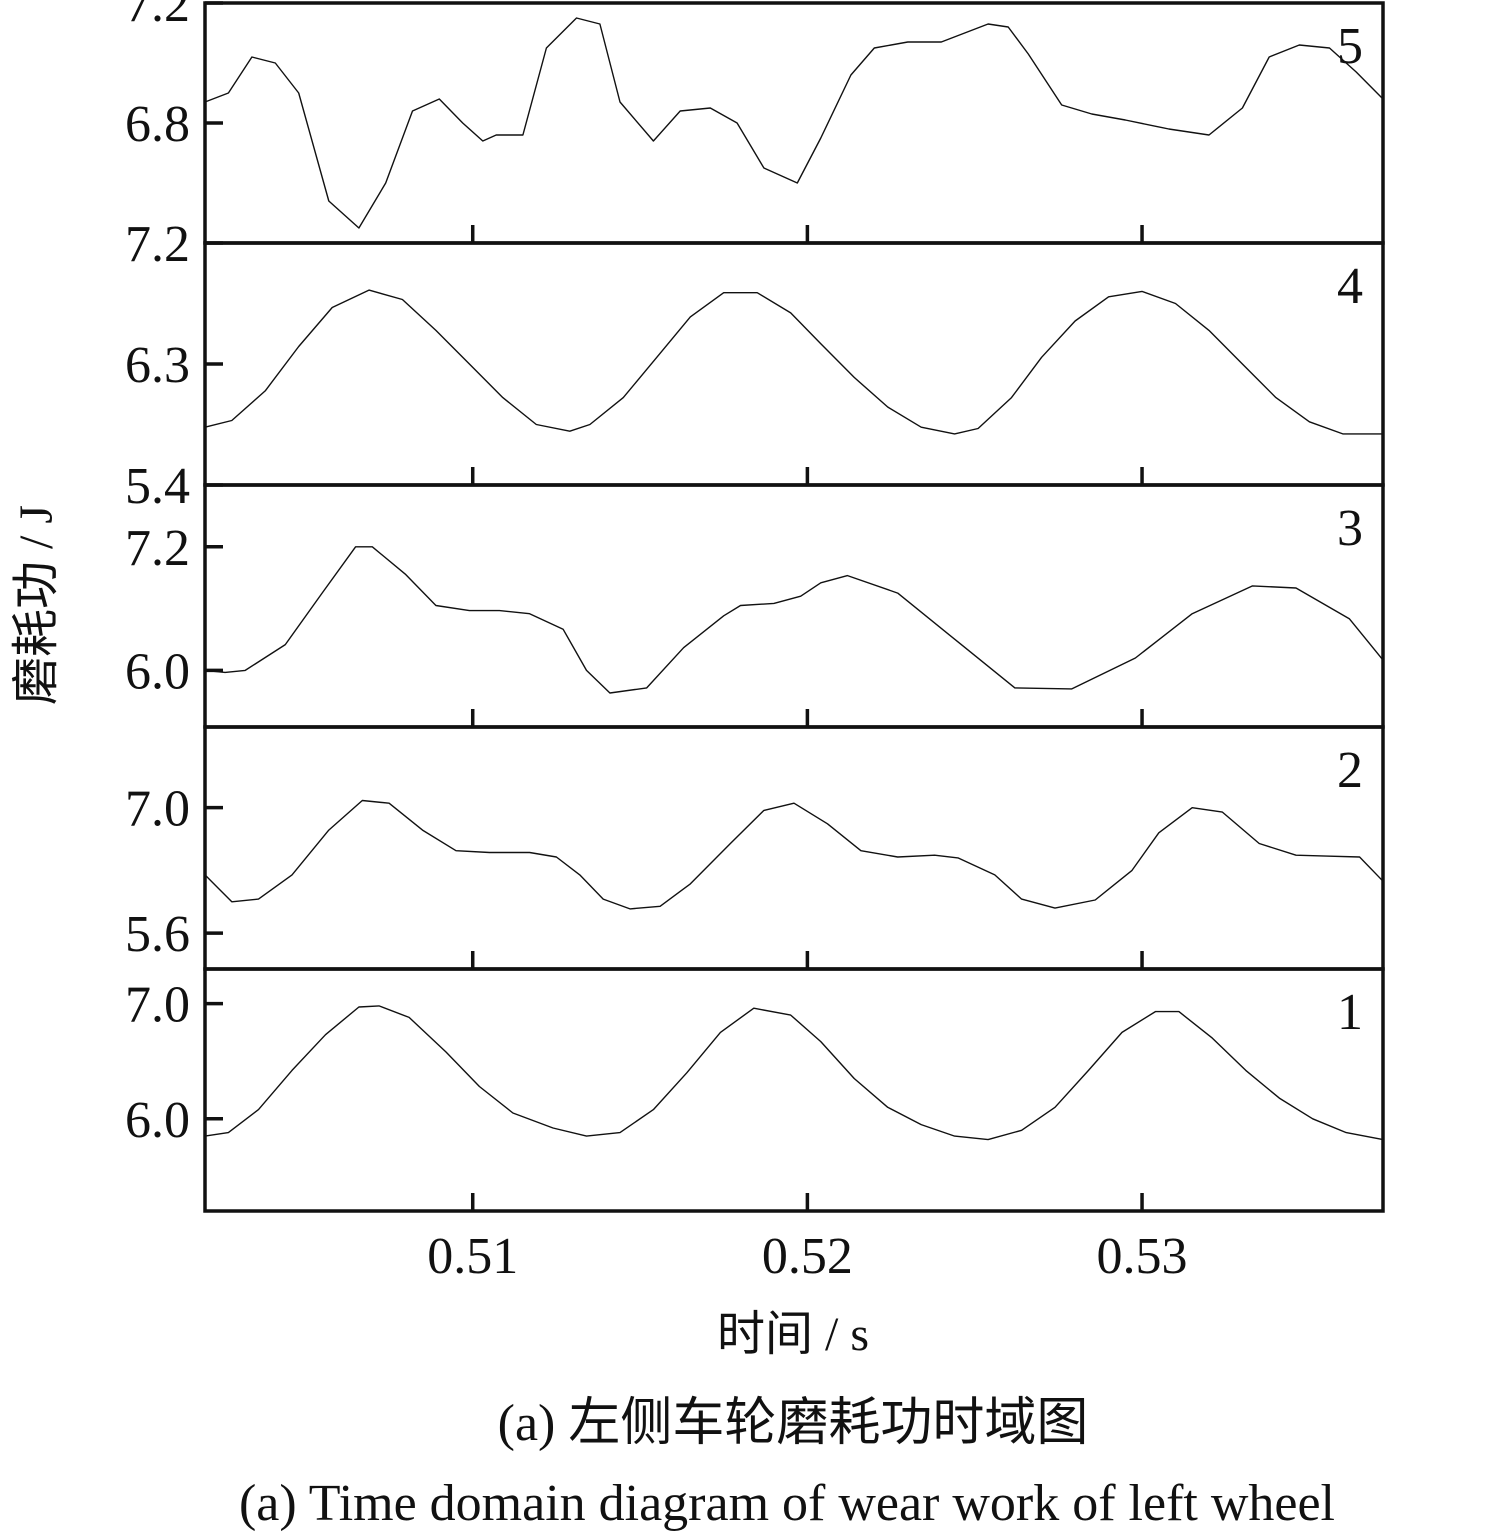 The width and height of the screenshot is (1490, 1538). I want to click on panel-label: 5, so click(1350, 46).